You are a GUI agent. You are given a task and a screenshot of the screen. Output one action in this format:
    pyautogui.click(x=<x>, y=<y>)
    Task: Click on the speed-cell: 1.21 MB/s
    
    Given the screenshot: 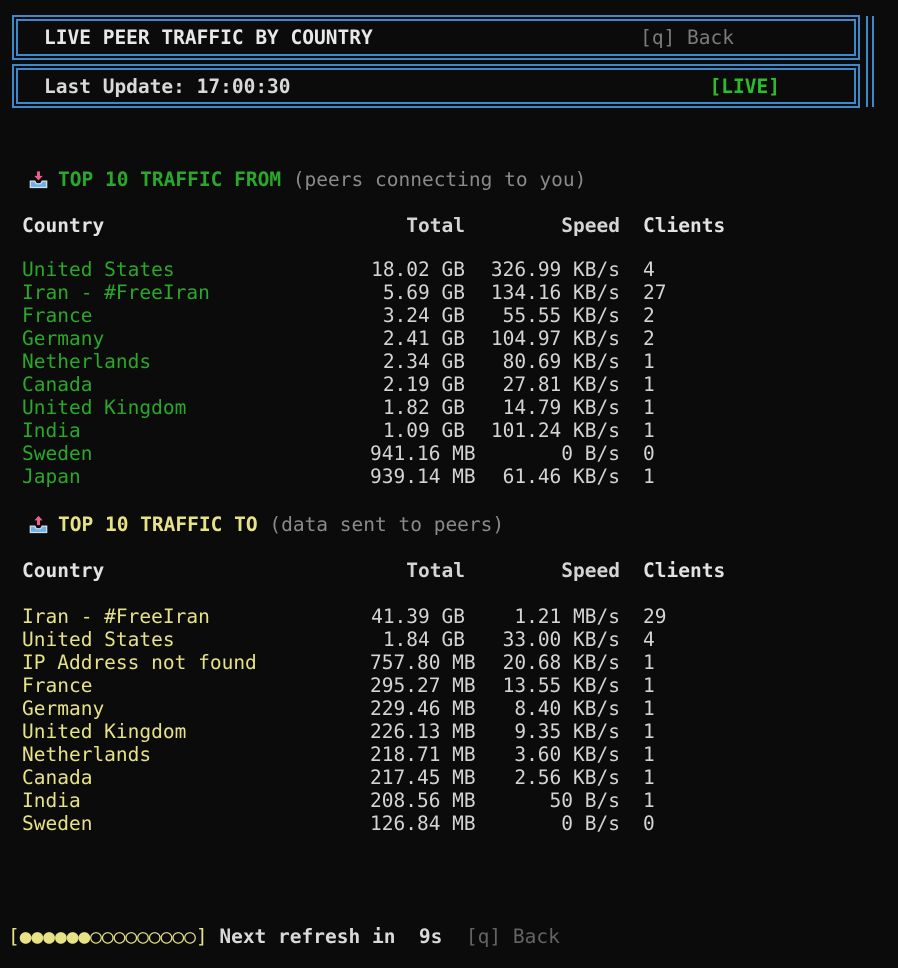 What is the action you would take?
    pyautogui.click(x=567, y=616)
    